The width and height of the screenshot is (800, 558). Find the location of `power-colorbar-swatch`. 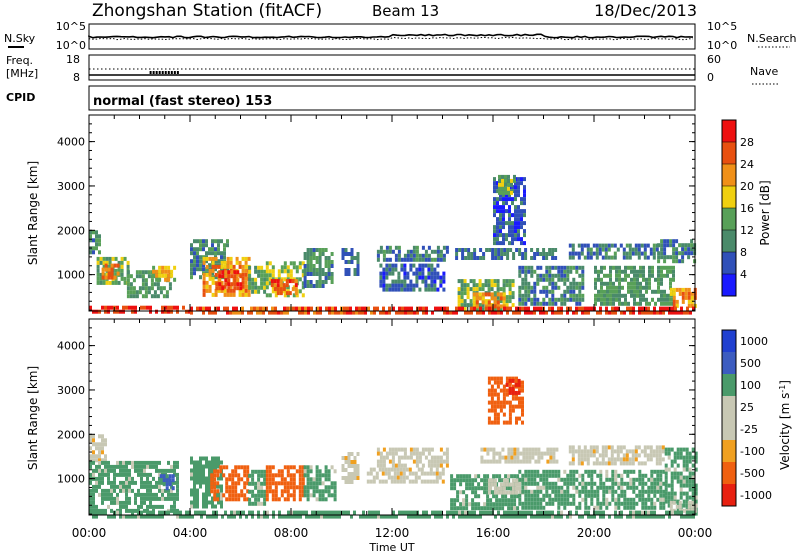

power-colorbar-swatch is located at coordinates (729, 197).